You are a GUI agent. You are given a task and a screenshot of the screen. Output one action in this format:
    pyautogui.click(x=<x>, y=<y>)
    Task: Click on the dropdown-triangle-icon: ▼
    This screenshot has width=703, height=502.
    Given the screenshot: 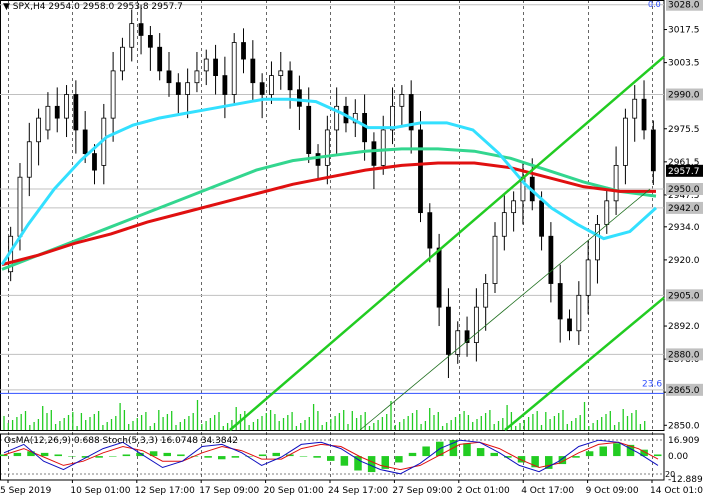 What is the action you would take?
    pyautogui.click(x=6, y=7)
    